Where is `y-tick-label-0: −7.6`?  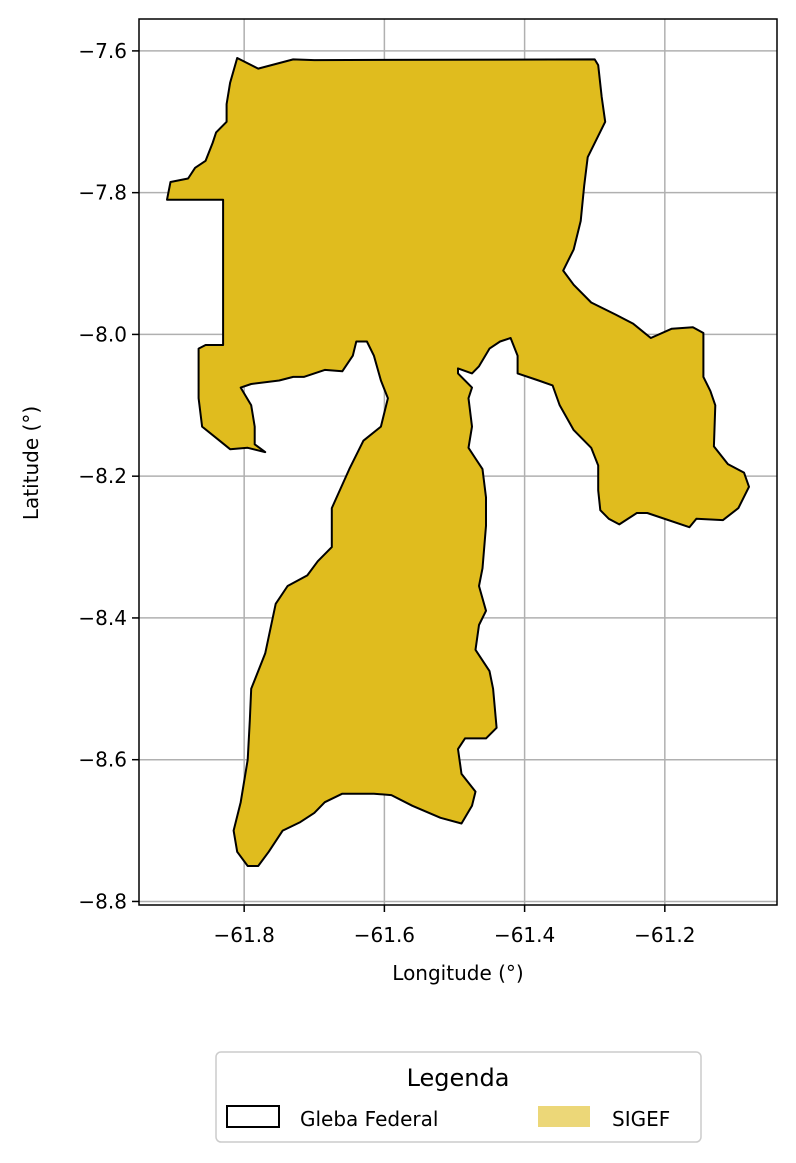
y-tick-label-0: −7.6 is located at coordinates (102, 51).